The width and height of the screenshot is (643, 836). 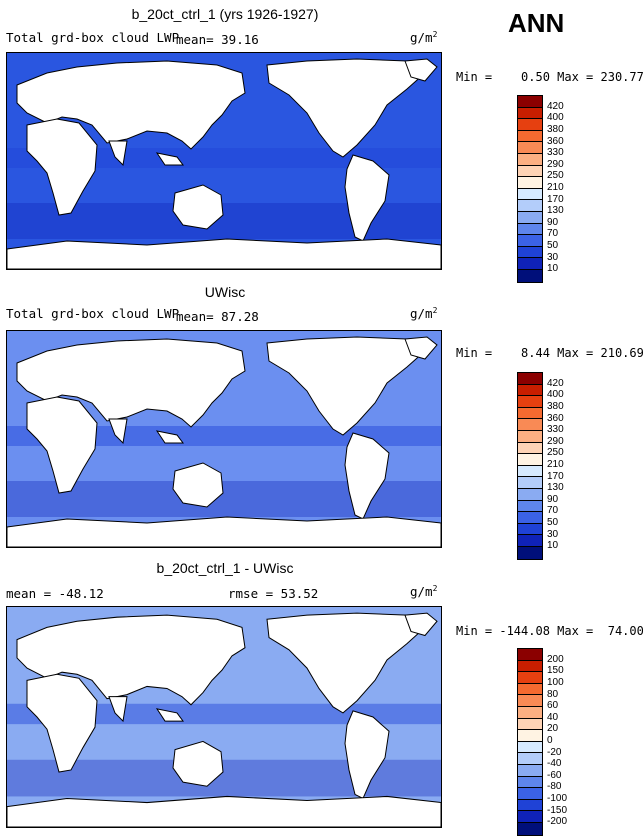 I want to click on colorbar-label: 80, so click(x=553, y=694).